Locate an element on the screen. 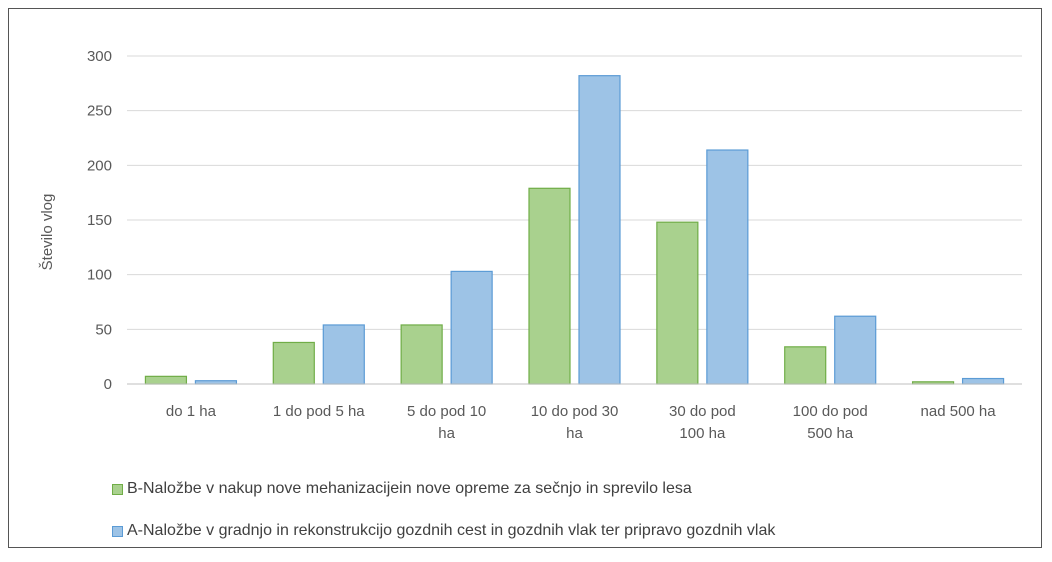 The width and height of the screenshot is (1052, 562). x-tick-label-3-line-0: 10 do pod 30 is located at coordinates (575, 411).